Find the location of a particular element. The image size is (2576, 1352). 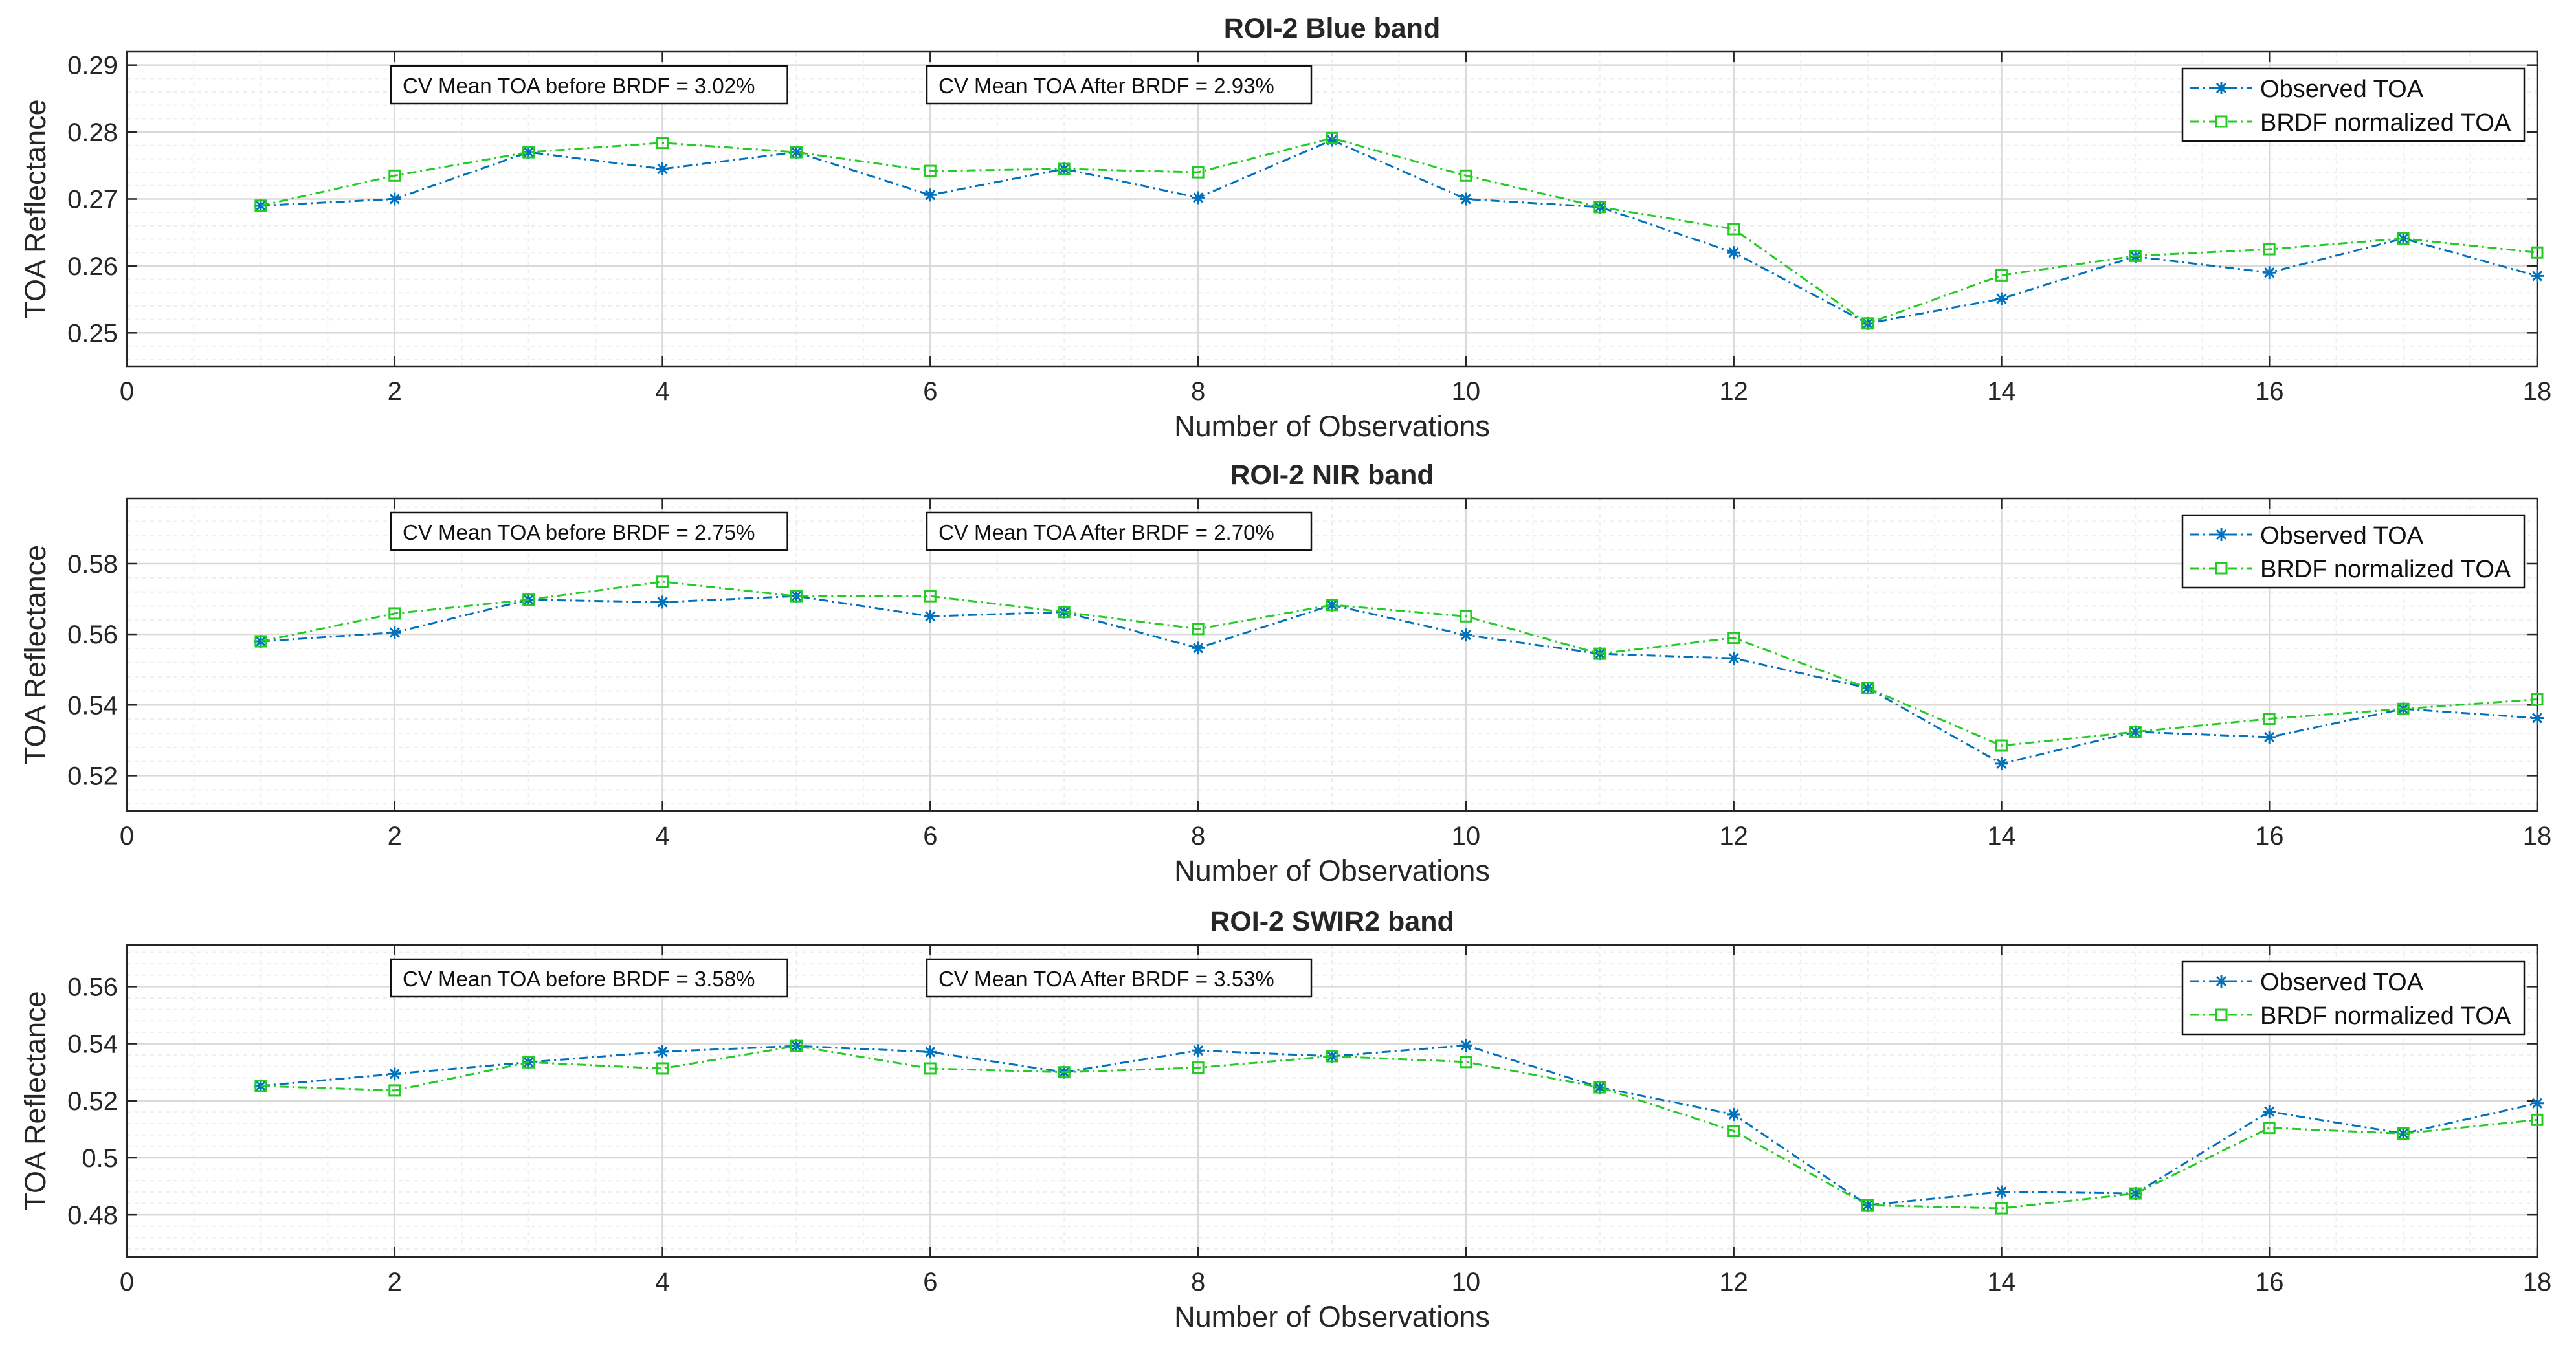

x-tick-label: 14 is located at coordinates (2001, 1282).